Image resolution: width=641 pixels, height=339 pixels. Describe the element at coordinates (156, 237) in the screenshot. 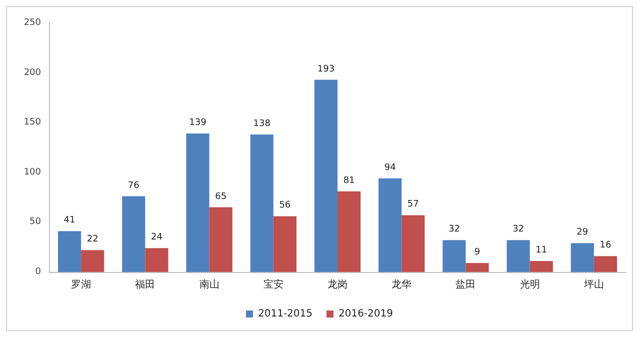

I see `data-label: 24` at that location.